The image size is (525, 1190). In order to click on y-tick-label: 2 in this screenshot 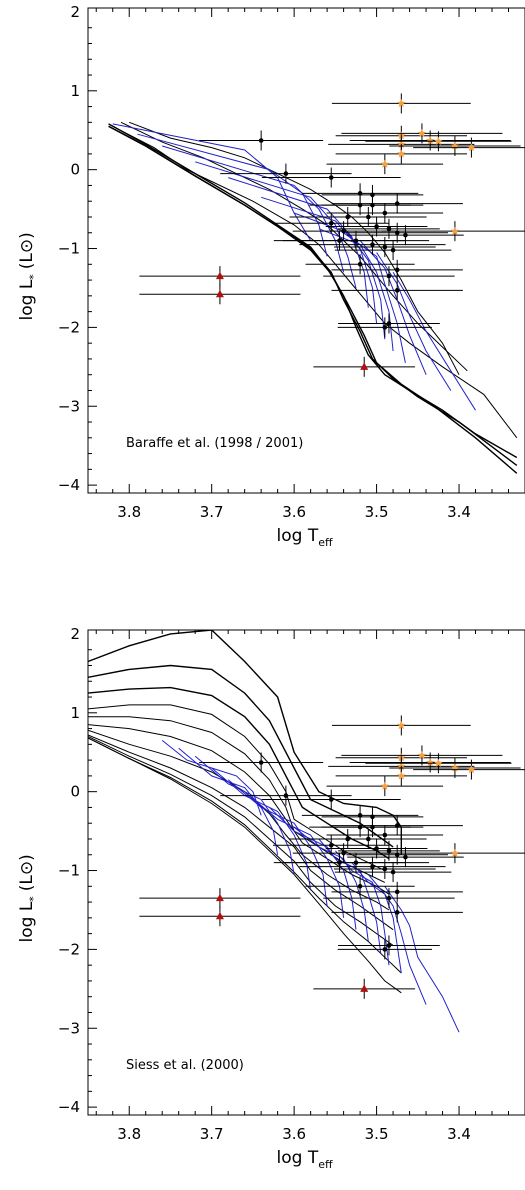, I will do `click(75, 634)`.